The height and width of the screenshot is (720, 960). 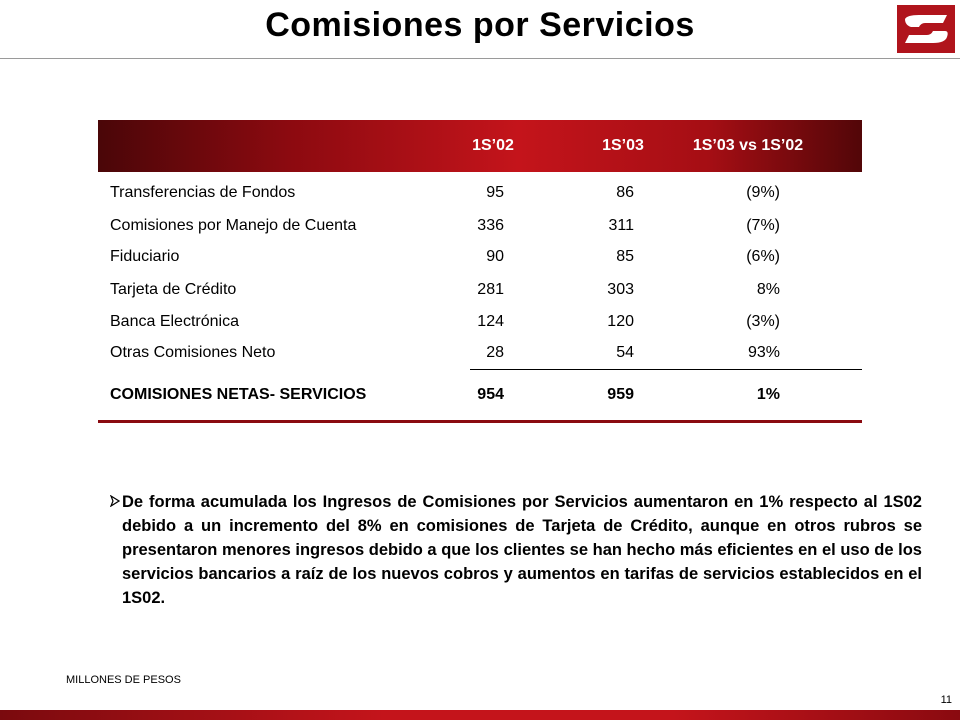 I want to click on row-label: Comisiones por Manejo de Cuenta, so click(x=233, y=225).